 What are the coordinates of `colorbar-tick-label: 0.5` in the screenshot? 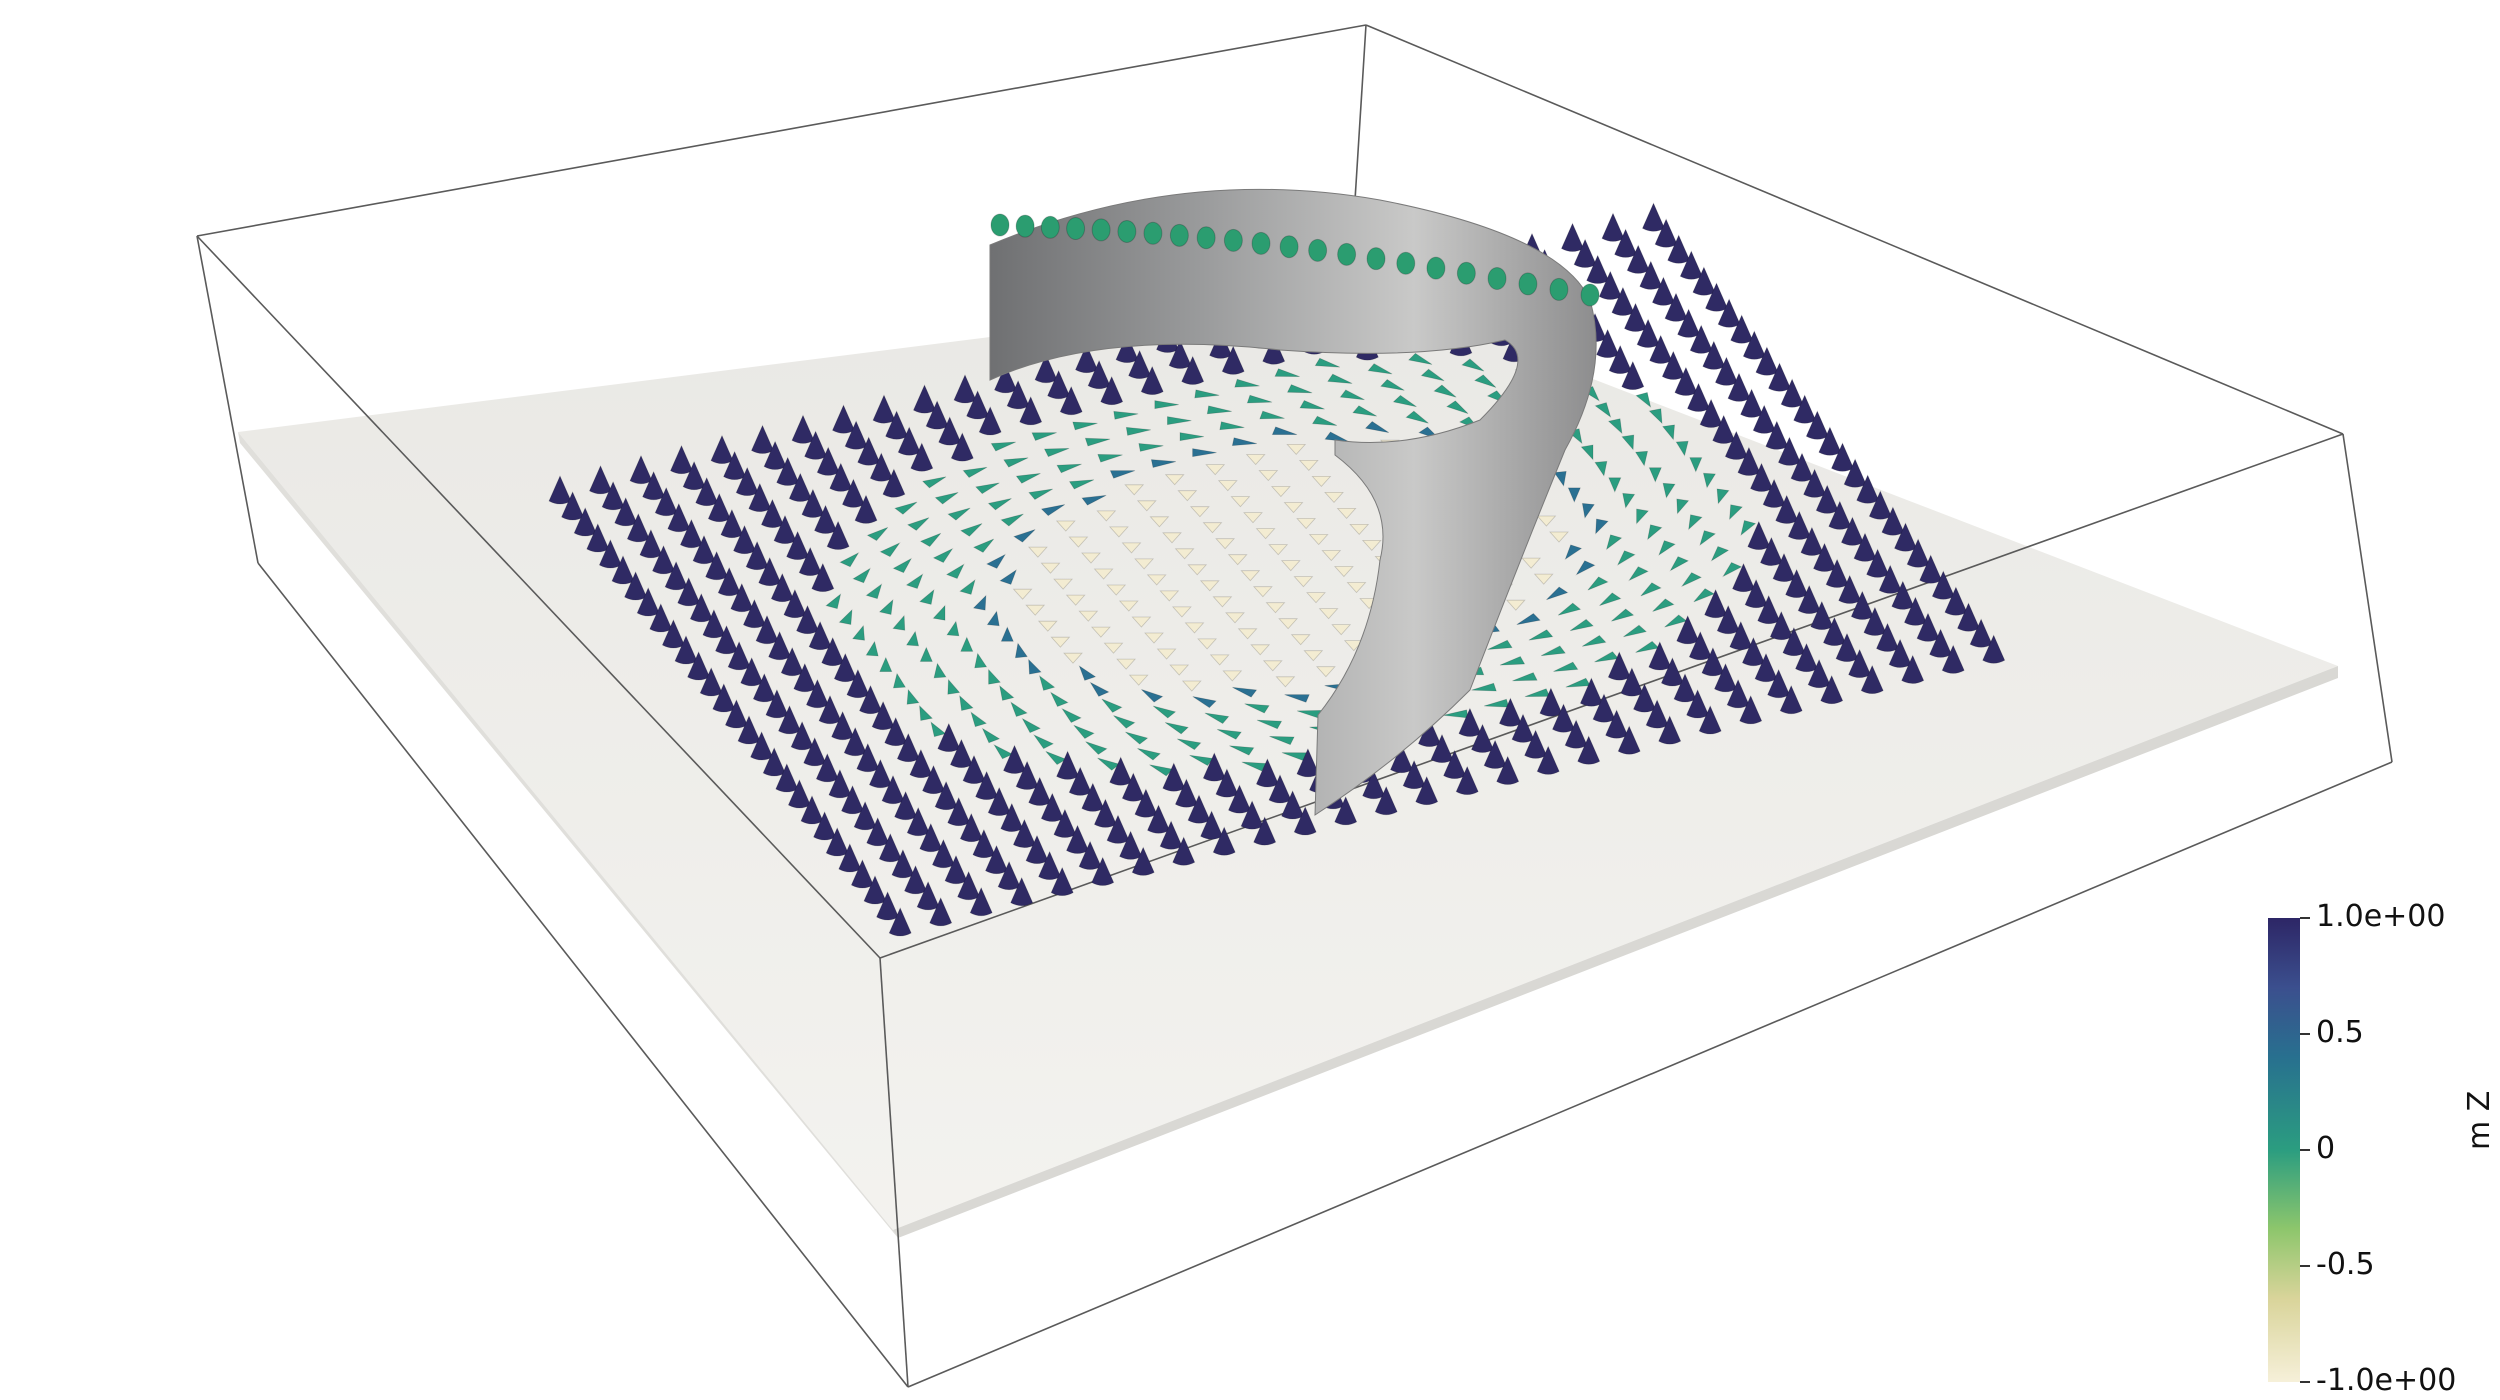 It's located at (2340, 1032).